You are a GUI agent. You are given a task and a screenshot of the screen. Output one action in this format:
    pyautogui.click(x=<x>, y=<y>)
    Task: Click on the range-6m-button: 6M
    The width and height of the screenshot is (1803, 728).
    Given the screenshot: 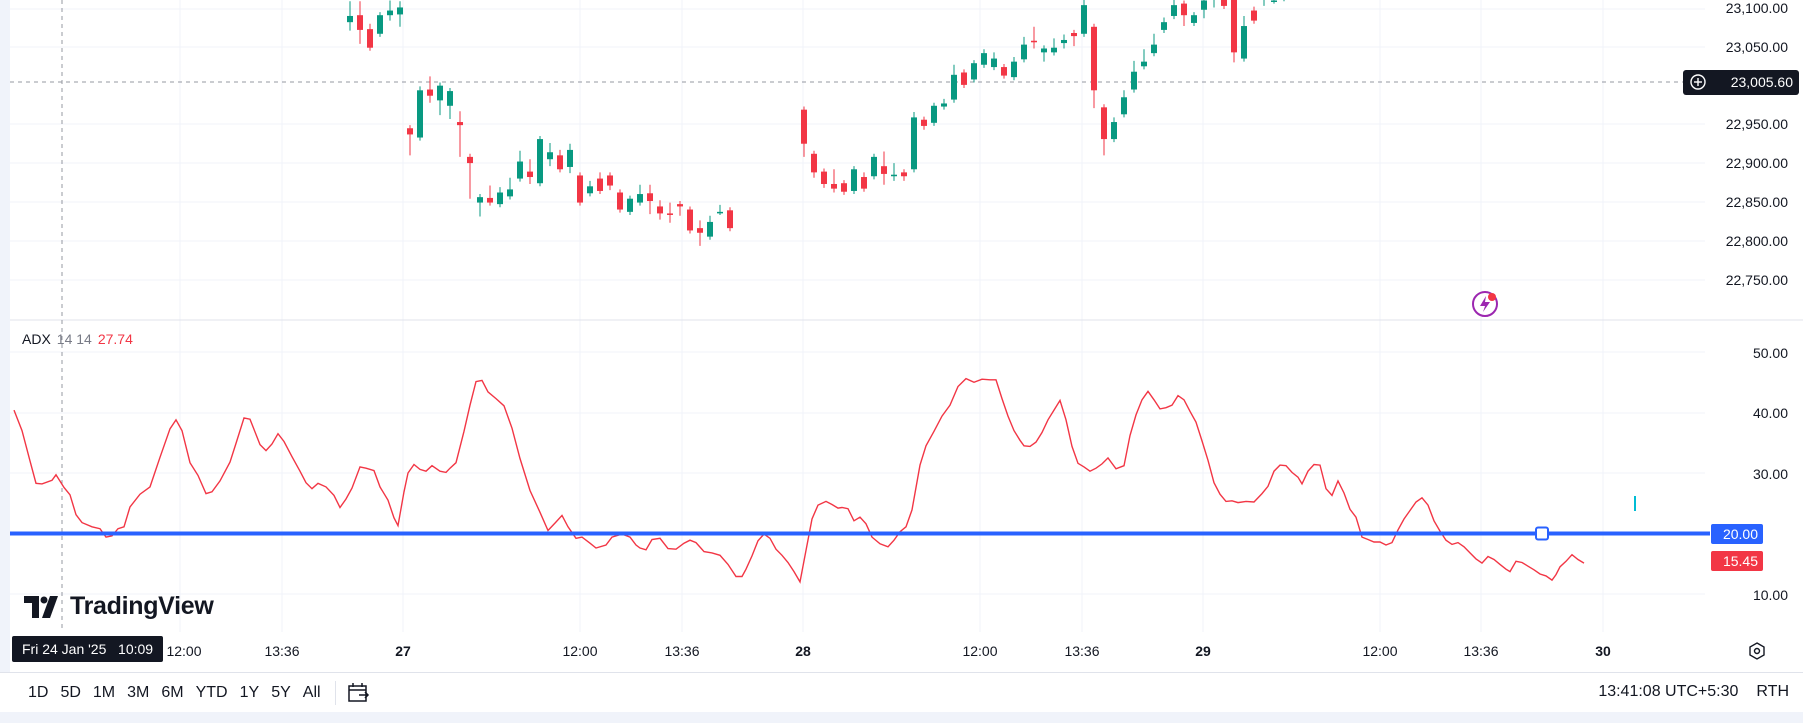 What is the action you would take?
    pyautogui.click(x=172, y=692)
    